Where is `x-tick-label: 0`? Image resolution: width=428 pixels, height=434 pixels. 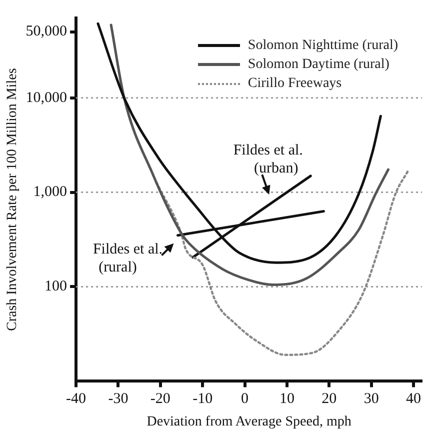 x-tick-label: 0 is located at coordinates (245, 399).